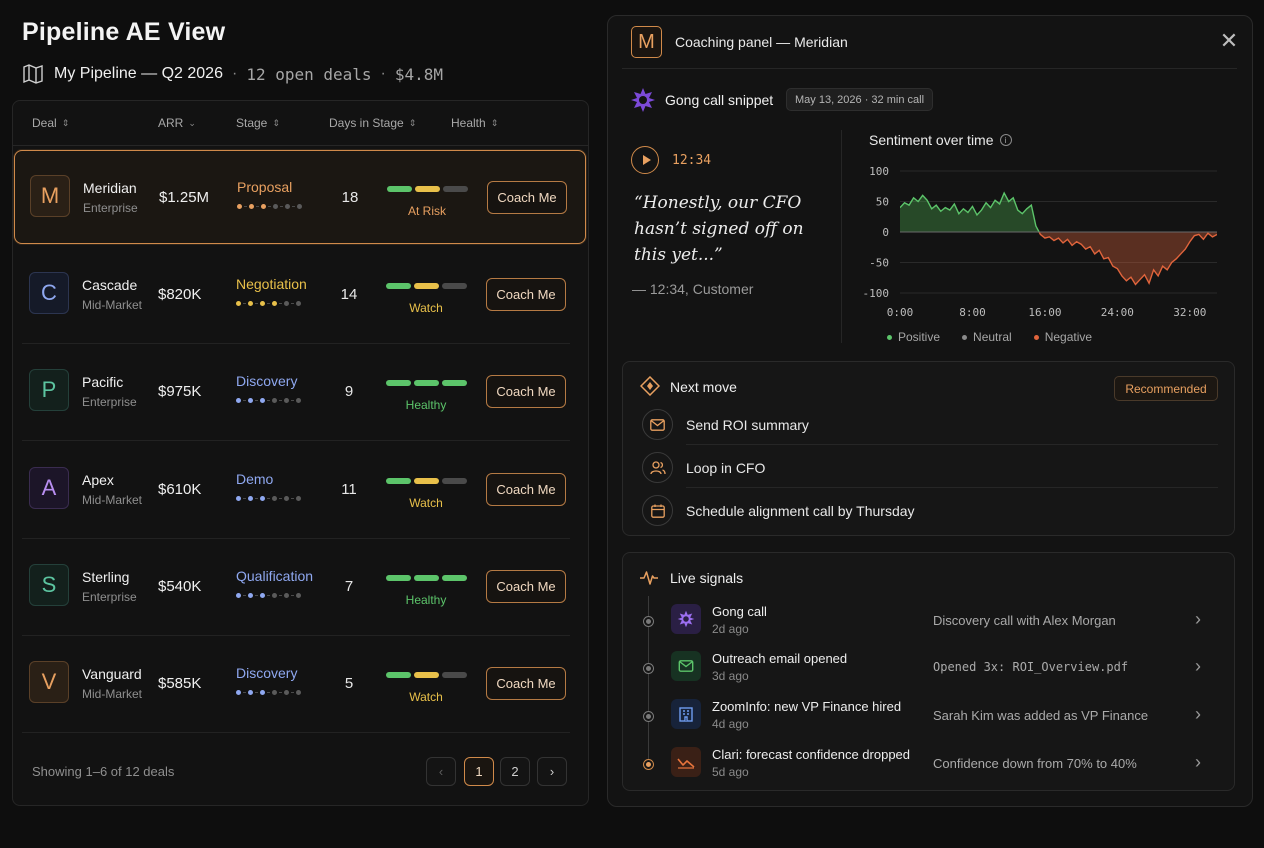  What do you see at coordinates (468, 123) in the screenshot?
I see `column-label: Health` at bounding box center [468, 123].